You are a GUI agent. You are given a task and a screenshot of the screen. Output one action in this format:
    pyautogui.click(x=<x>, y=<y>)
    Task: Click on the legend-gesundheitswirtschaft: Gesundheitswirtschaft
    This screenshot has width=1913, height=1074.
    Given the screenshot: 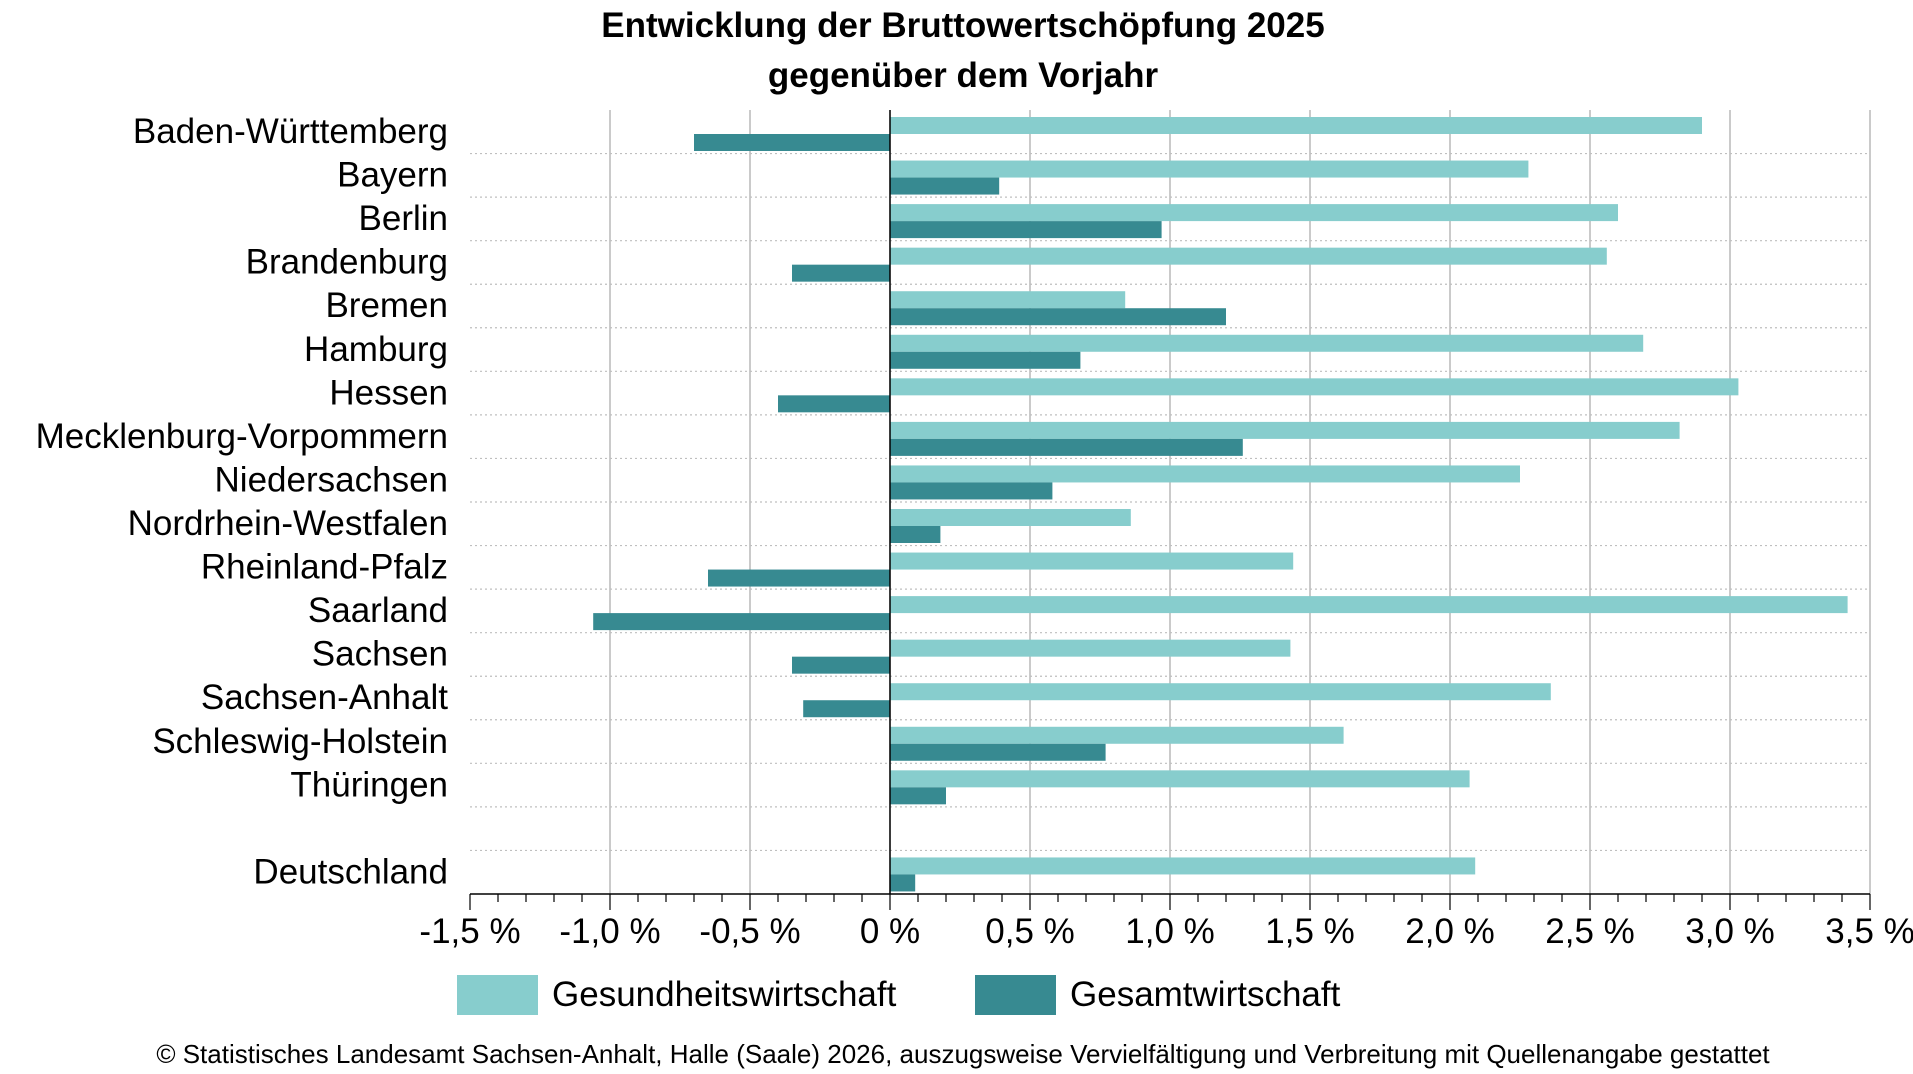 What is the action you would take?
    pyautogui.click(x=677, y=995)
    